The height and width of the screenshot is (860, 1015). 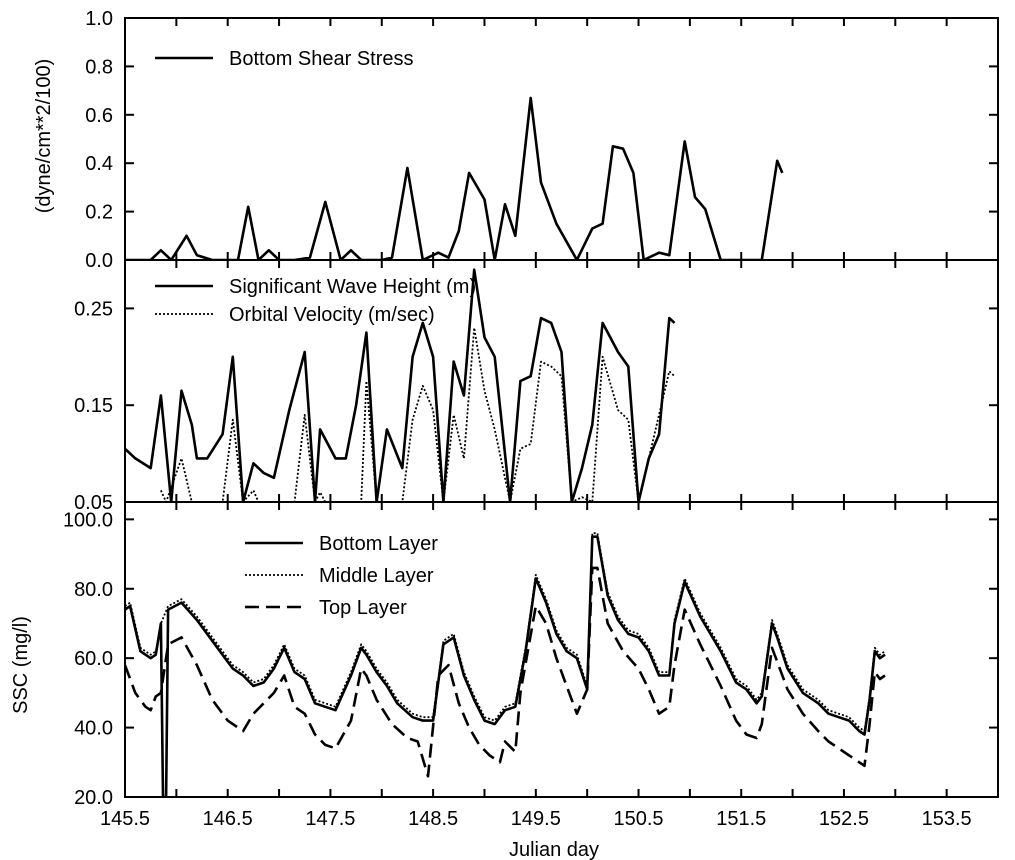 What do you see at coordinates (321, 59) in the screenshot?
I see `legend-label-bottom-shear-stress: Bottom Shear Stress` at bounding box center [321, 59].